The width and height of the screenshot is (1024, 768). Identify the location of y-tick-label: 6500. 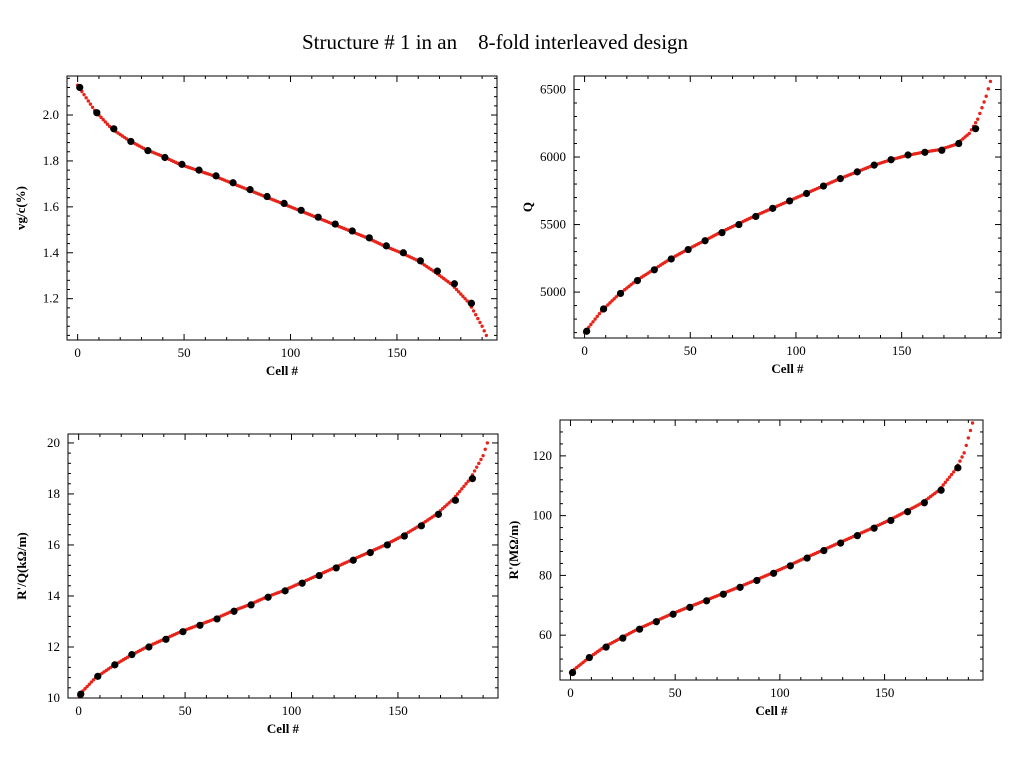
(553, 89).